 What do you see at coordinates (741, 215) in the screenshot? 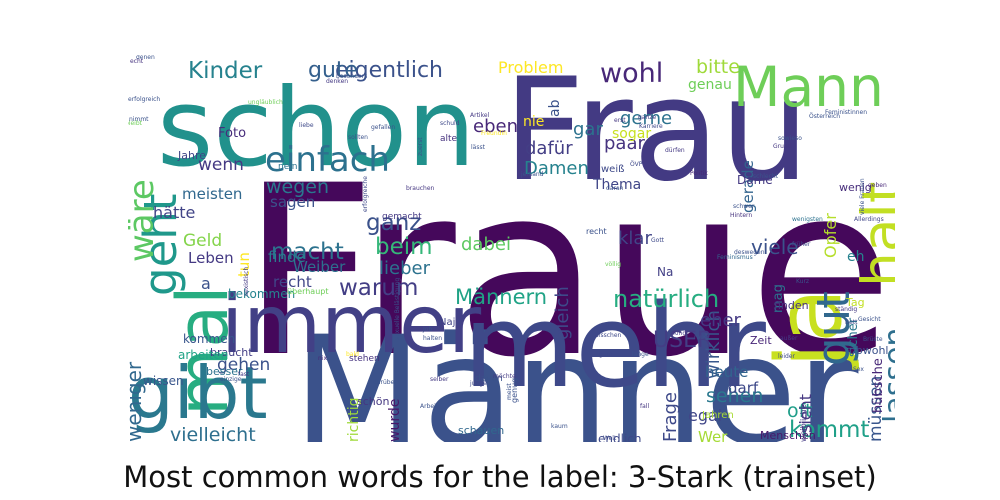
I see `word-117: Hintern` at bounding box center [741, 215].